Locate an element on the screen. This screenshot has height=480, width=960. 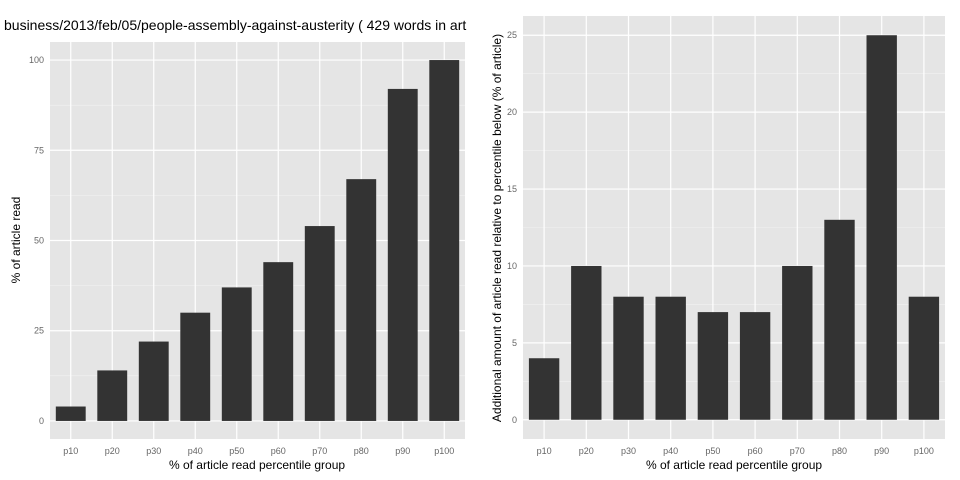
right-y-tick-label: 0 is located at coordinates (514, 420).